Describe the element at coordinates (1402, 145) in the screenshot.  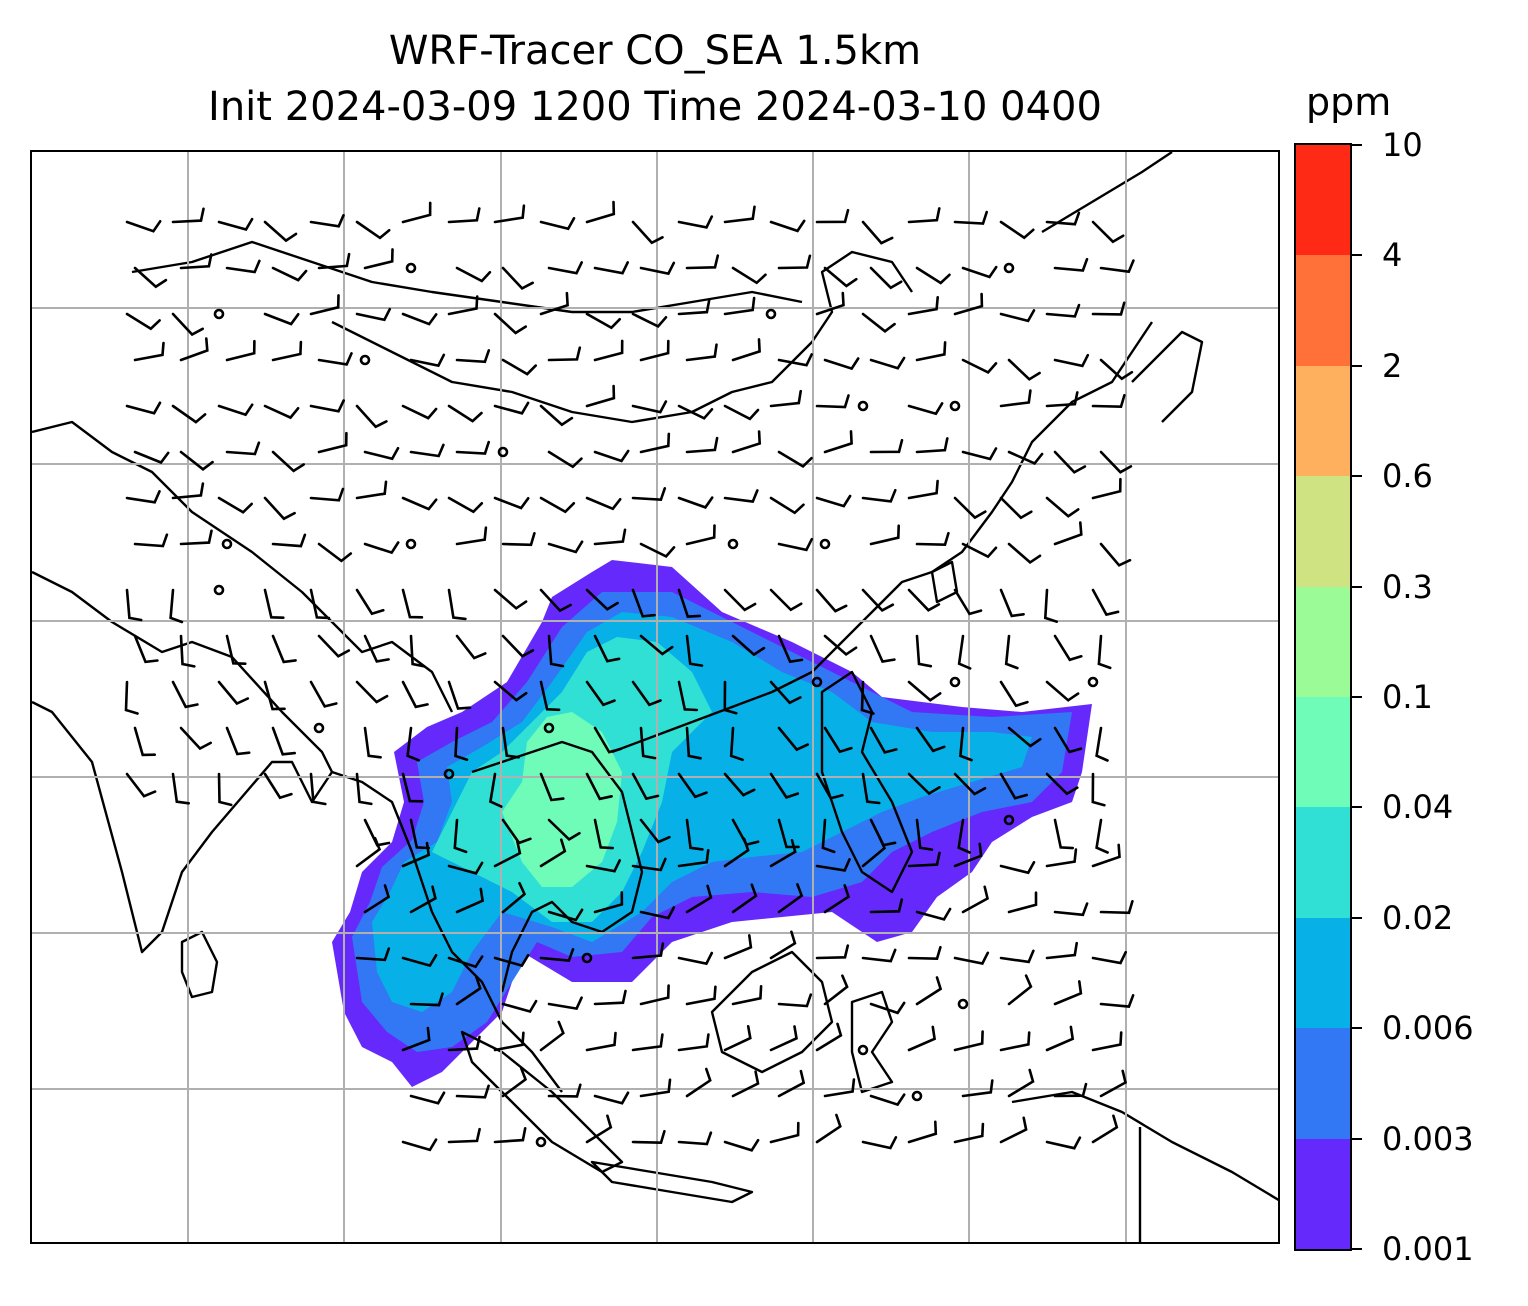
I see `colorbar-tick-label: 10` at that location.